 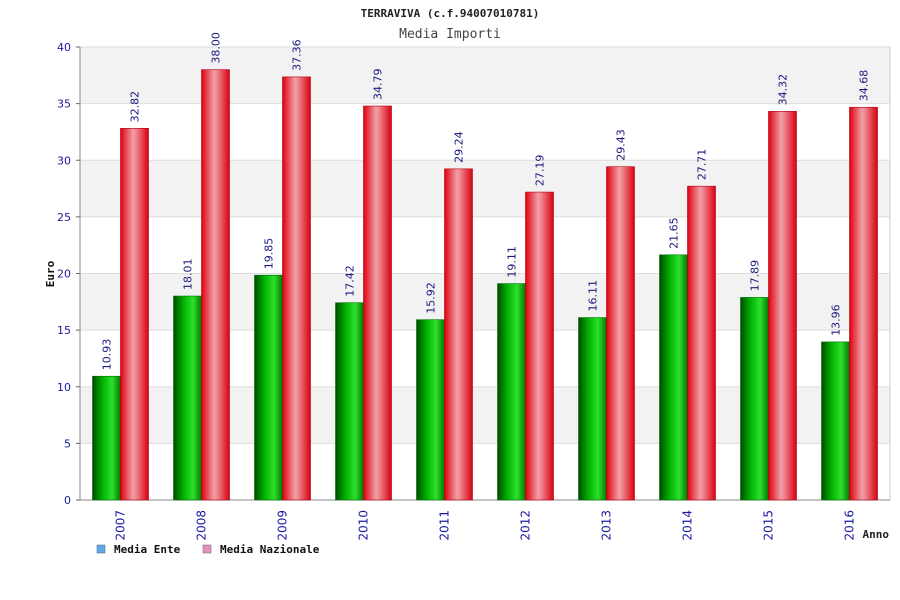 I want to click on x-tick-label: 2009, so click(x=283, y=525).